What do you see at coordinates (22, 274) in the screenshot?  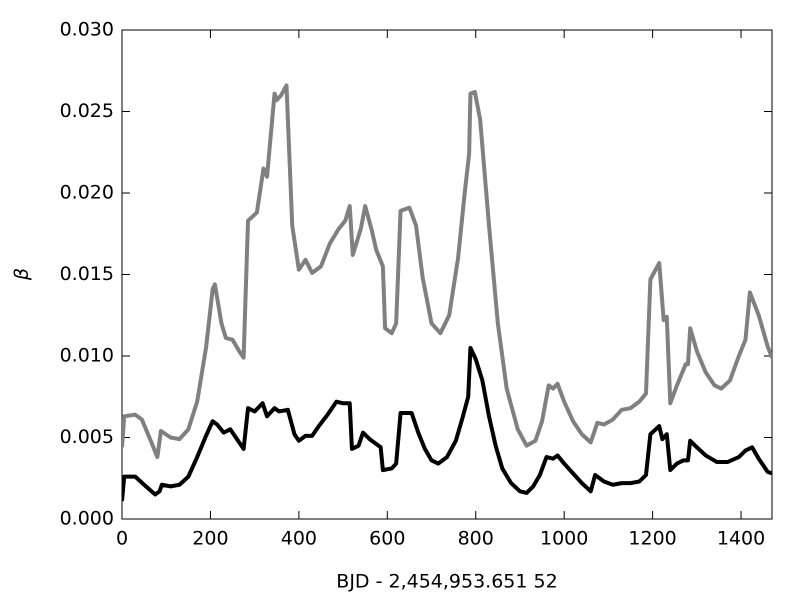 I see `y-axis-label: β` at bounding box center [22, 274].